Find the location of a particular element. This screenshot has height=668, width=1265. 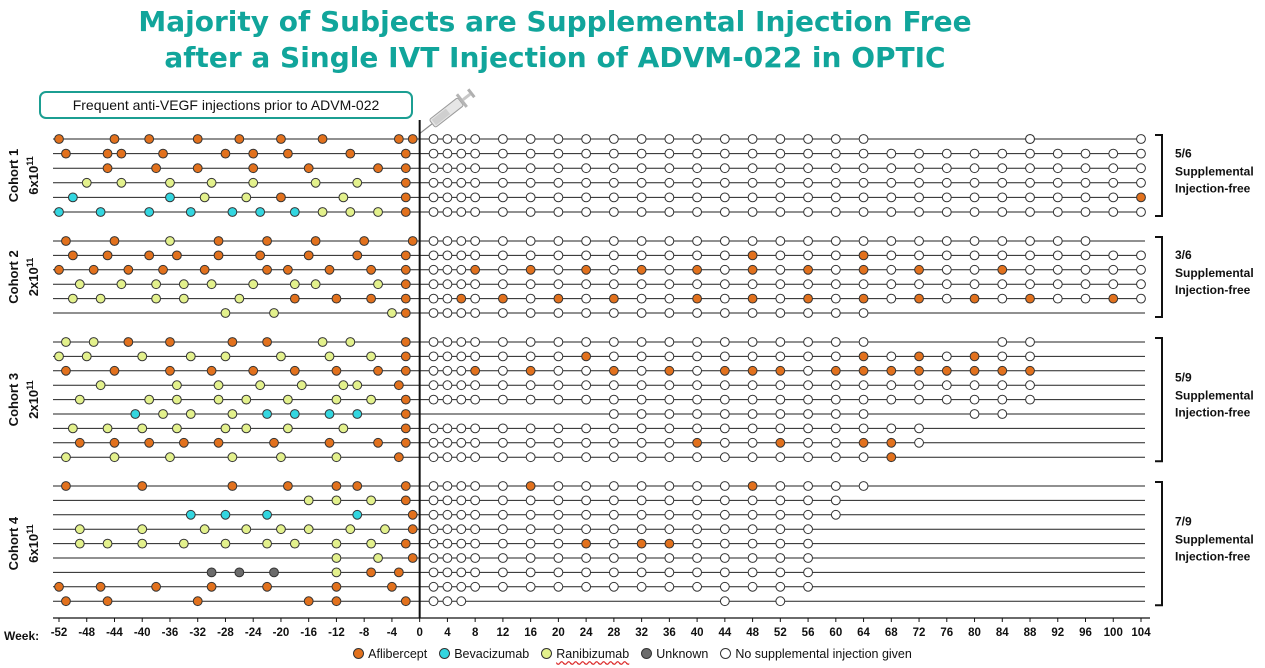

cohort-summary-label: Injection-free is located at coordinates (1213, 557).